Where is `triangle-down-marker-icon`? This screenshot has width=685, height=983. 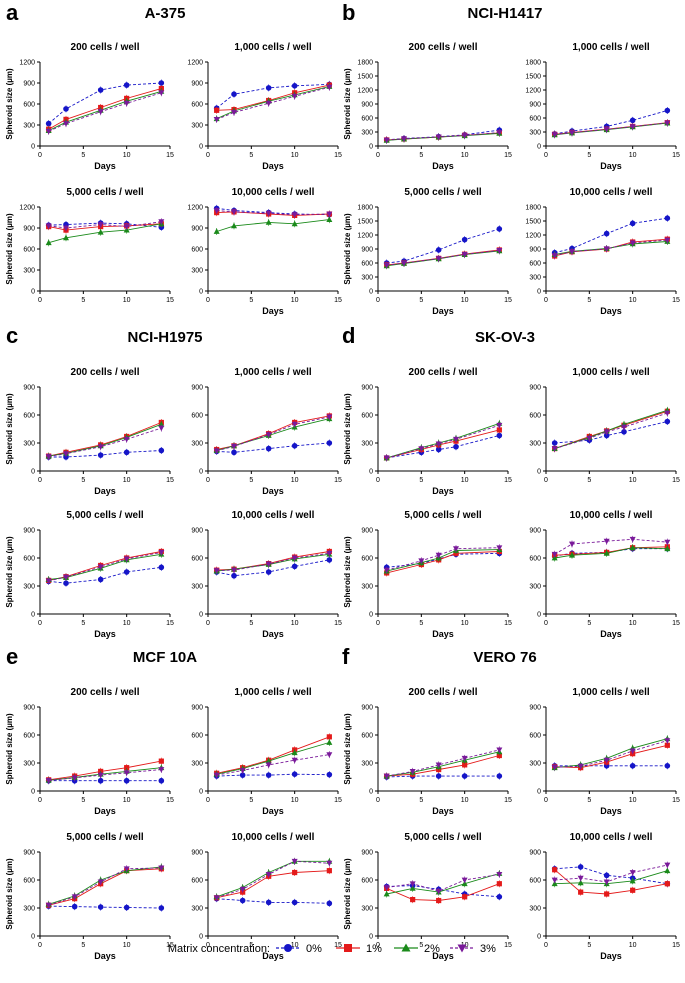 triangle-down-marker-icon is located at coordinates (462, 948).